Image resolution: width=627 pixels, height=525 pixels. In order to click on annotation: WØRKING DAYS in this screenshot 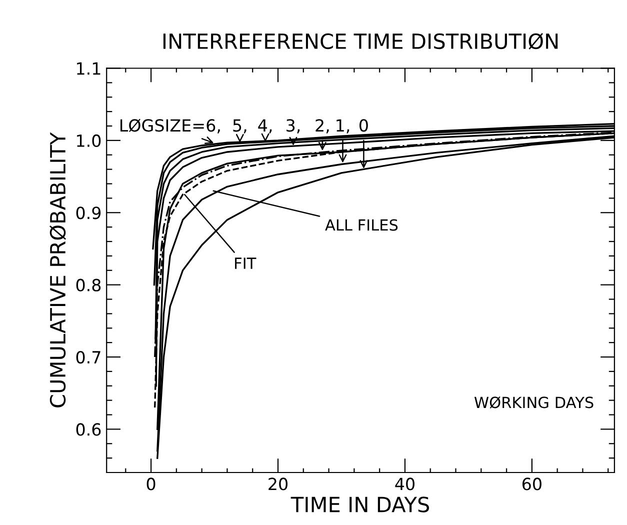, I will do `click(534, 402)`.